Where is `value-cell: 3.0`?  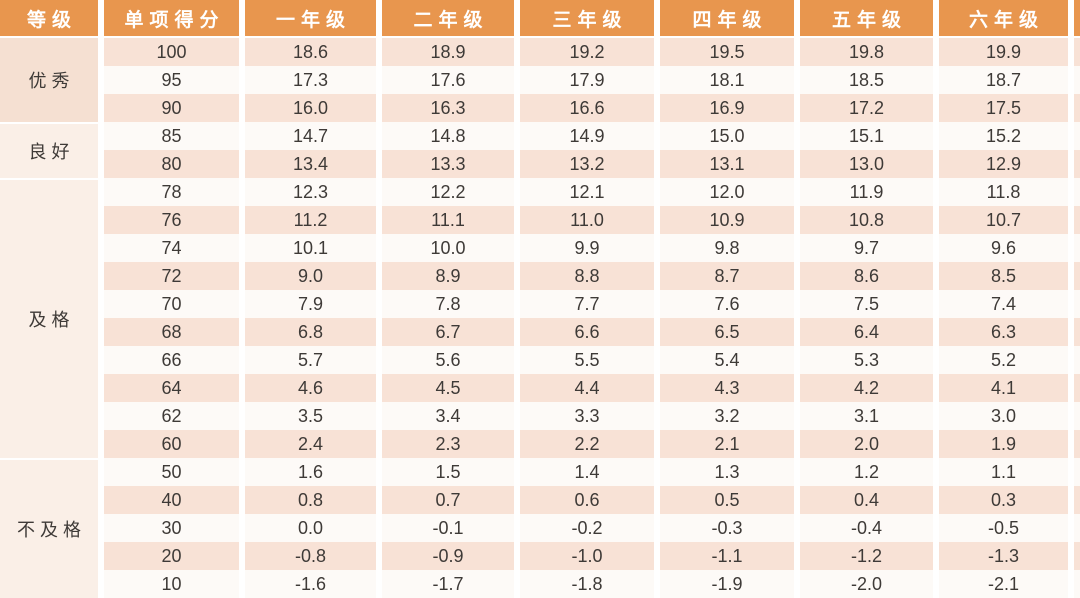 value-cell: 3.0 is located at coordinates (1003, 416).